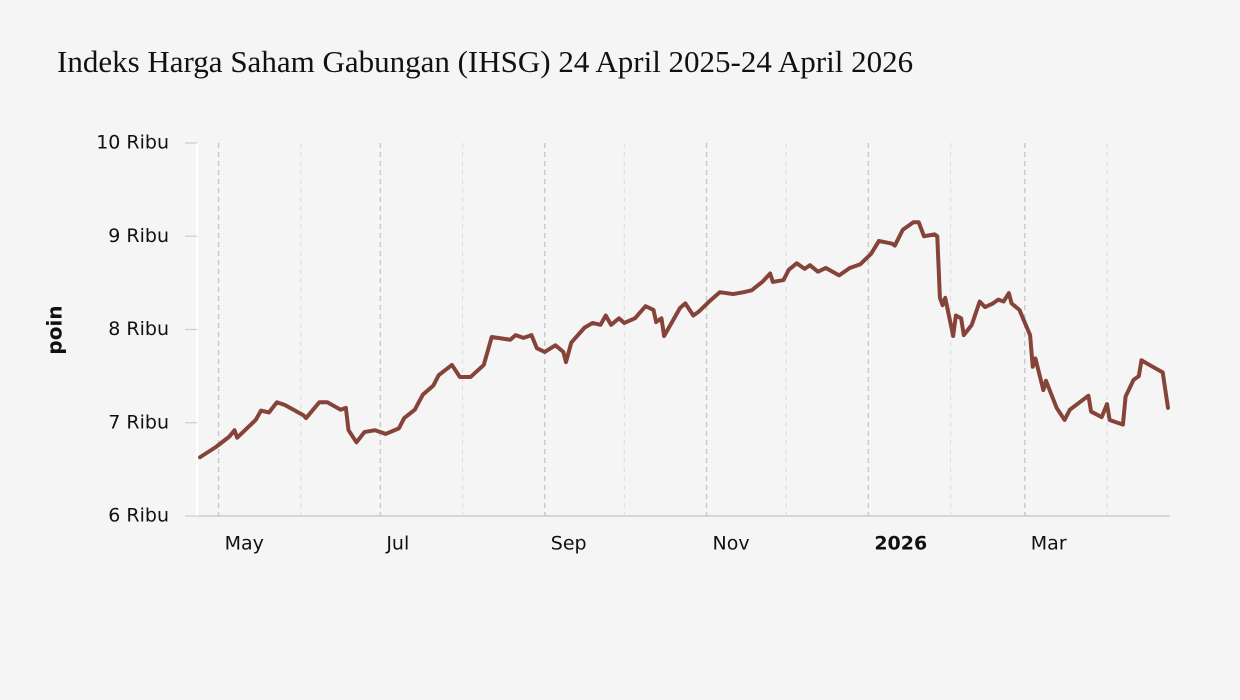 Image resolution: width=1240 pixels, height=700 pixels. What do you see at coordinates (138, 236) in the screenshot?
I see `y-tick-label: 9 Ribu` at bounding box center [138, 236].